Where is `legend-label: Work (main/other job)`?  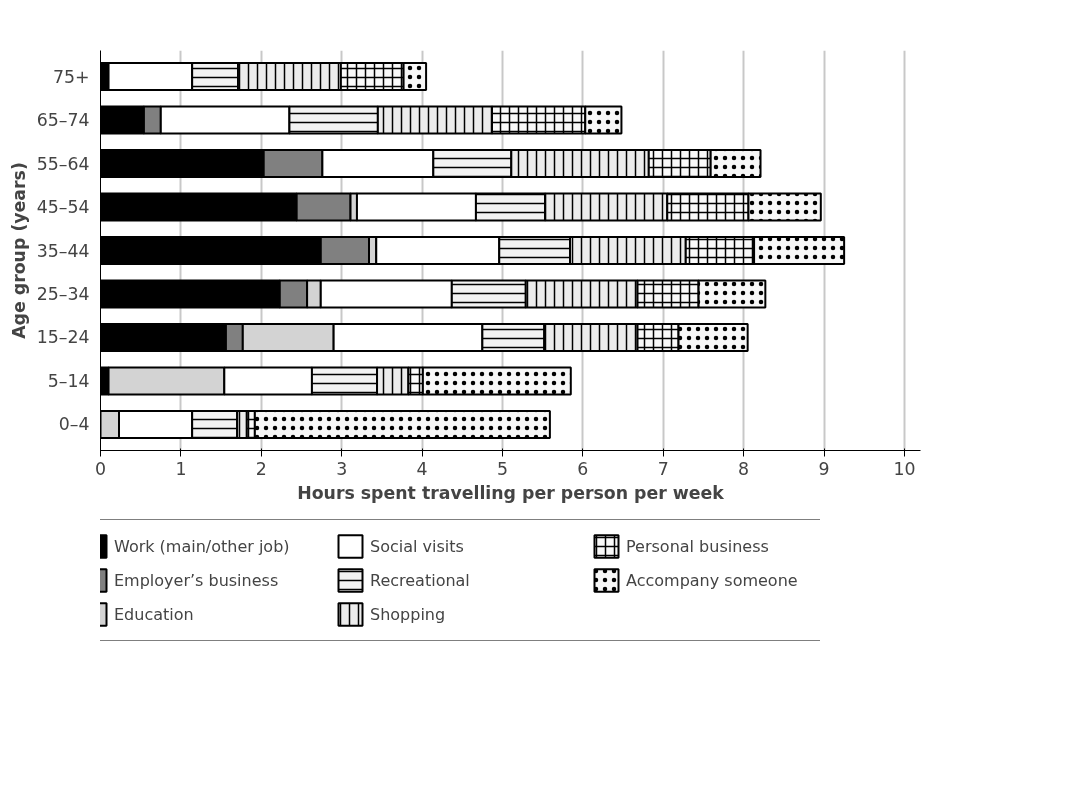
legend-label: Work (main/other job) is located at coordinates (202, 546).